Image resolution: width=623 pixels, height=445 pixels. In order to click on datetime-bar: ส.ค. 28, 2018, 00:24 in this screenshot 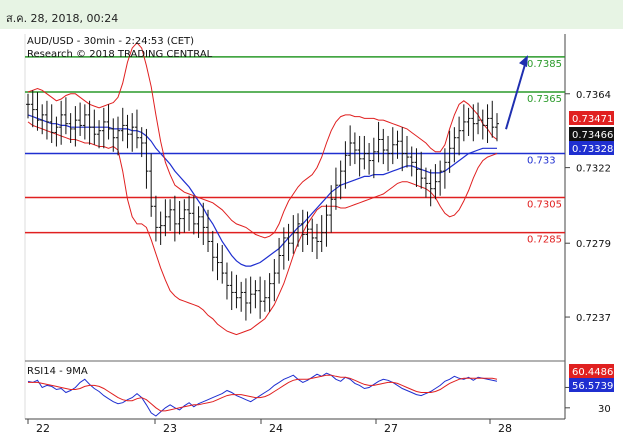, I will do `click(311, 14)`.